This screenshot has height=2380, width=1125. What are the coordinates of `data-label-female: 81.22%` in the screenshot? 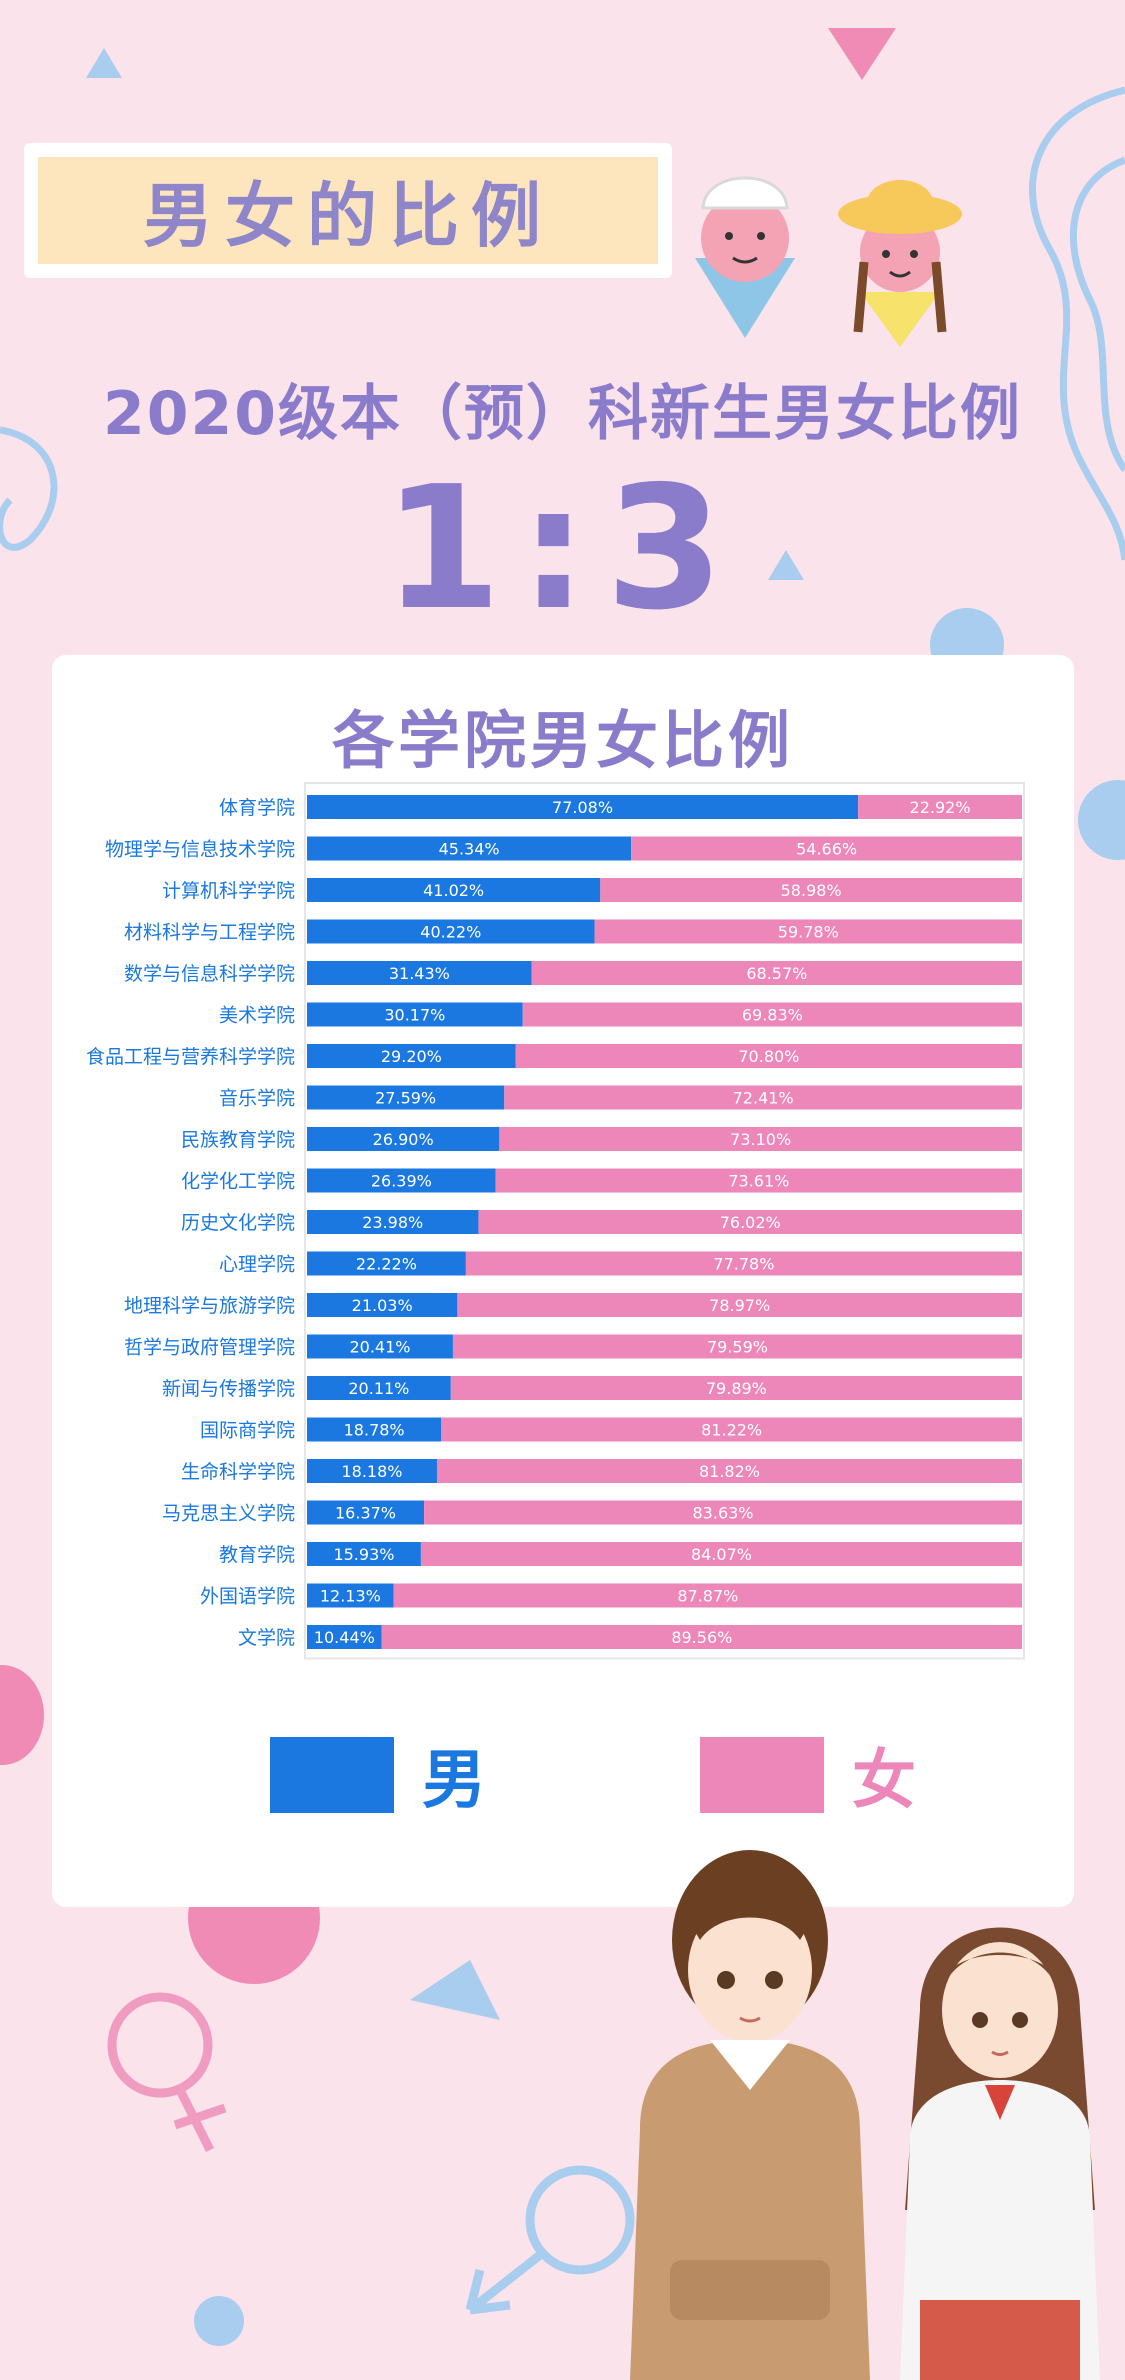 It's located at (731, 1430).